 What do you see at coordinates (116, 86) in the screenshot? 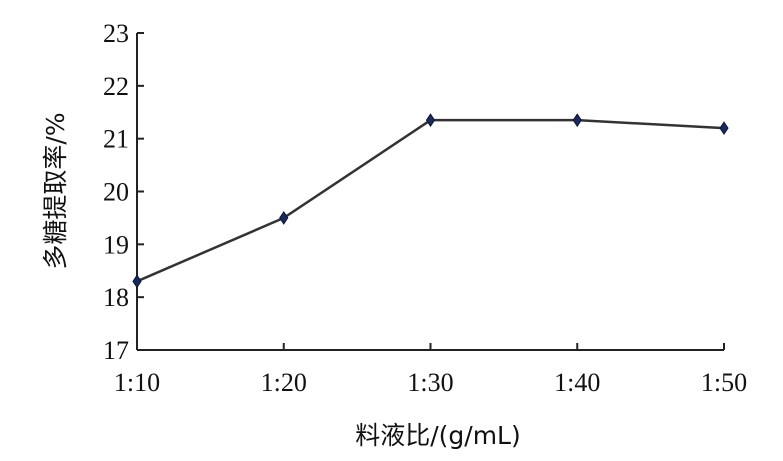
I see `y-tick-label: 22` at bounding box center [116, 86].